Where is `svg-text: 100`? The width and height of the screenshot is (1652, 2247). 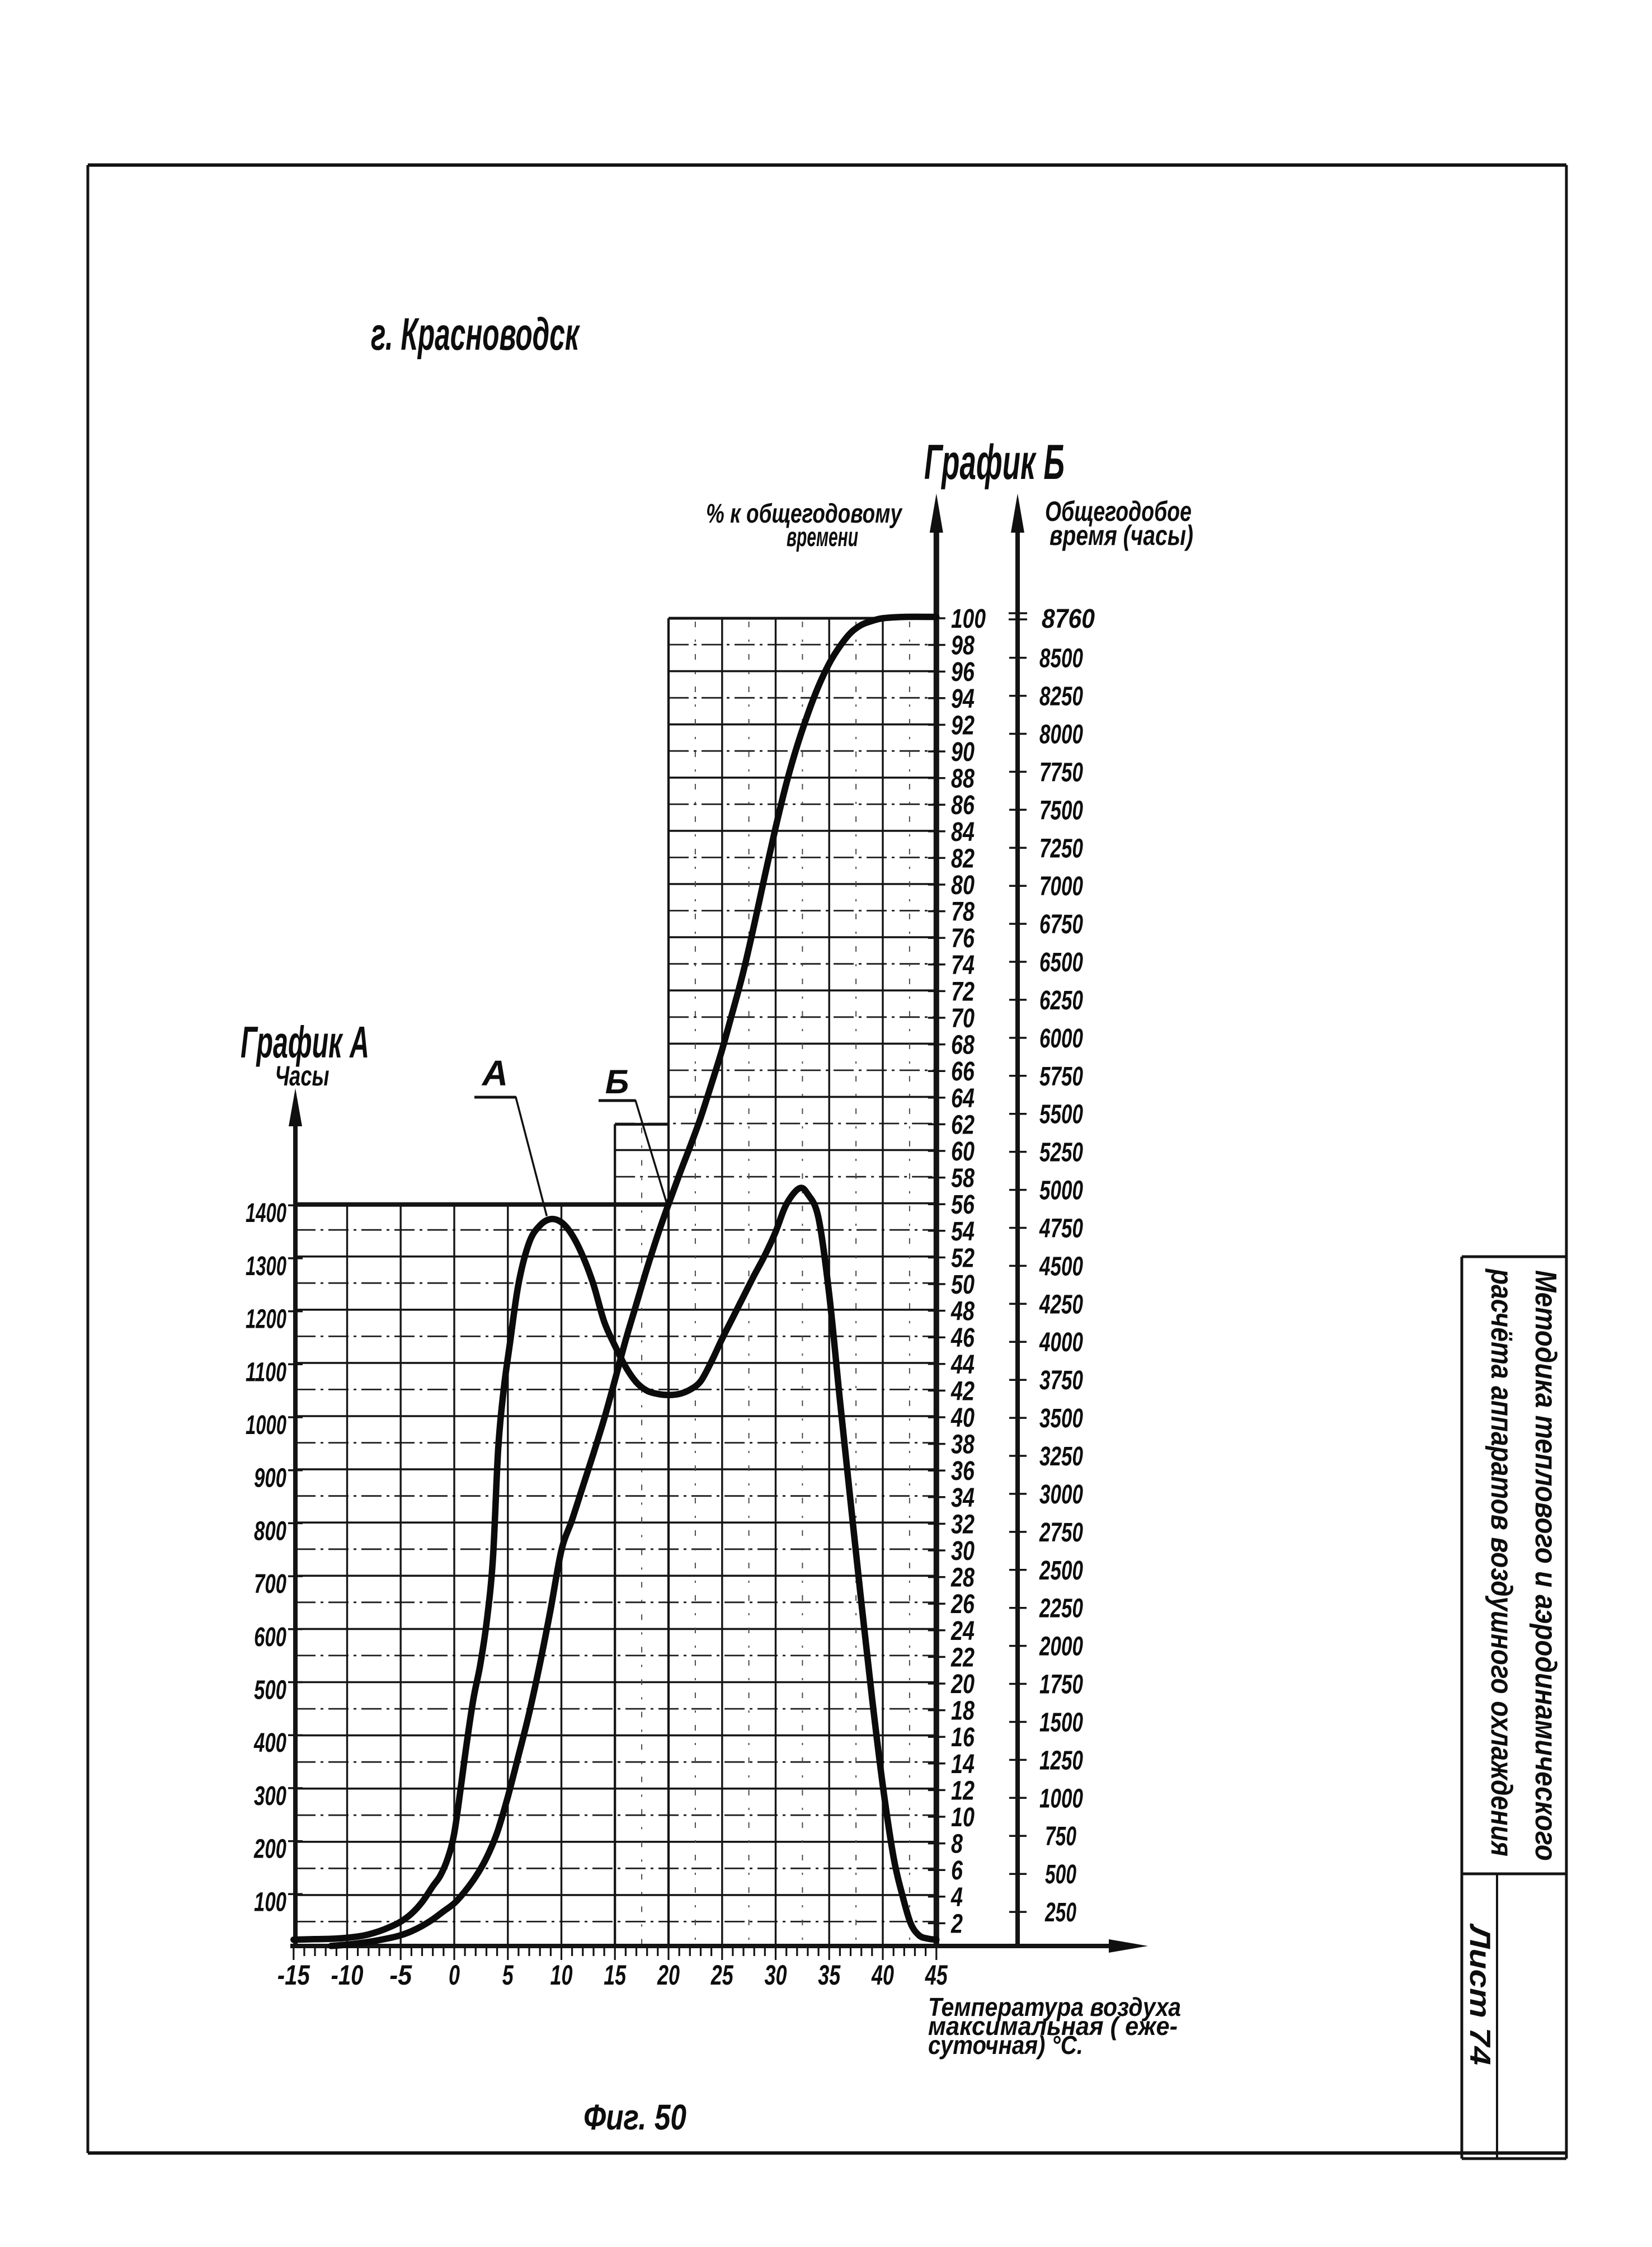 svg-text: 100 is located at coordinates (270, 1902).